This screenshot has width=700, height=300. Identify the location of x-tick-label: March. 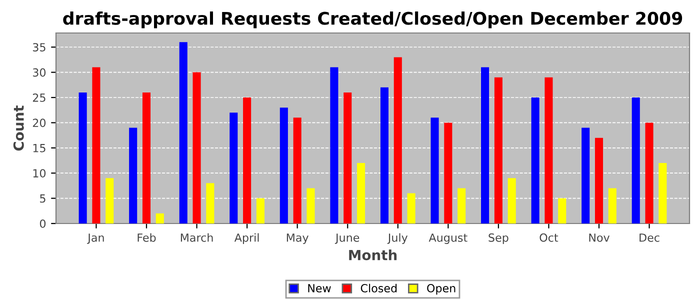
(196, 237).